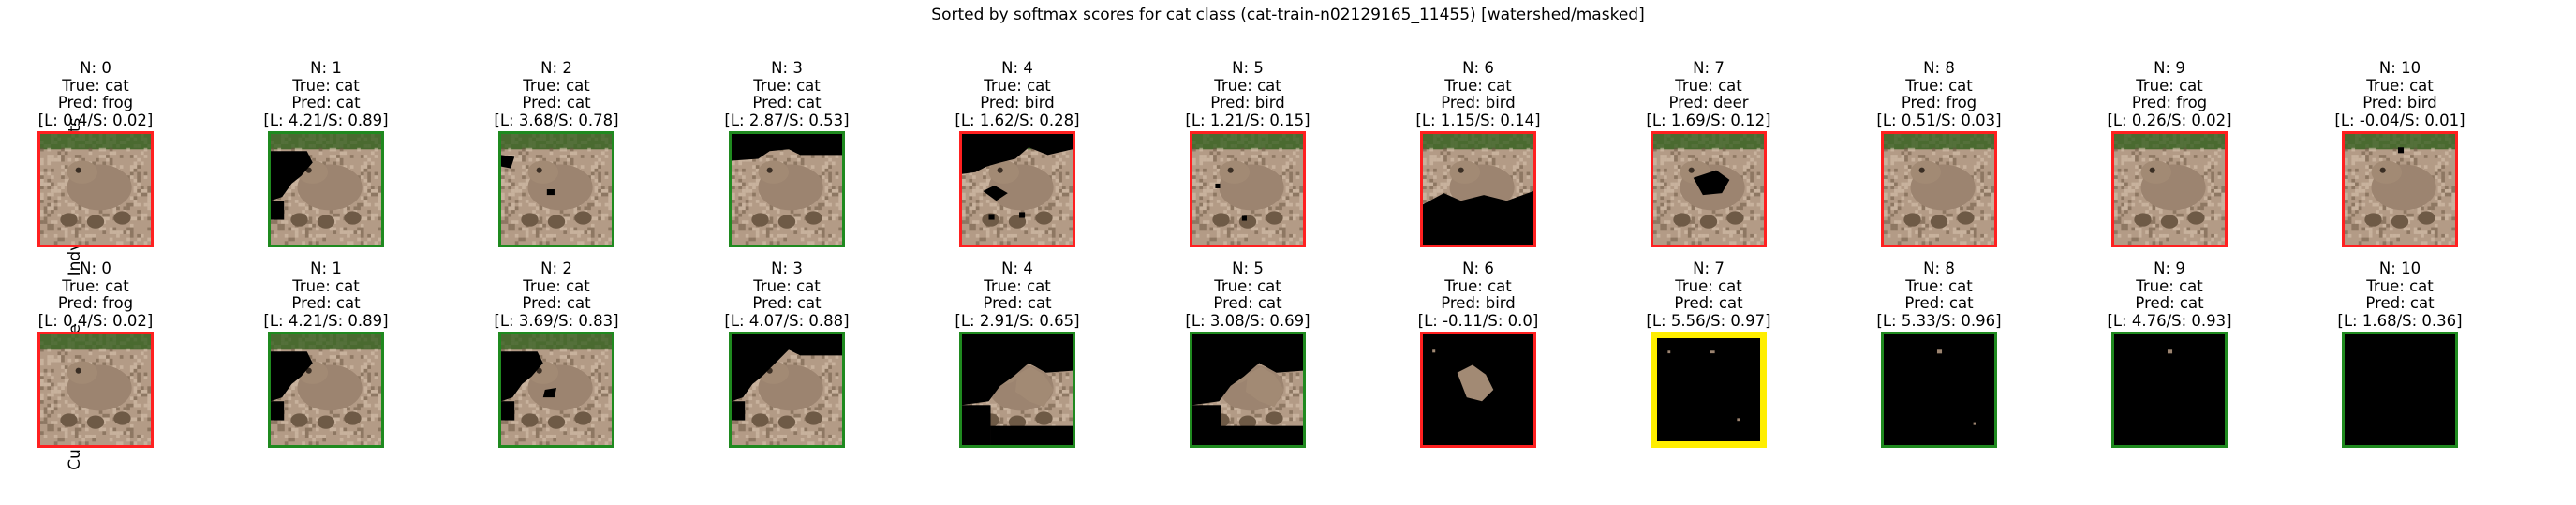  Describe the element at coordinates (1478, 304) in the screenshot. I see `panel-pred-label: Pred: bird` at that location.